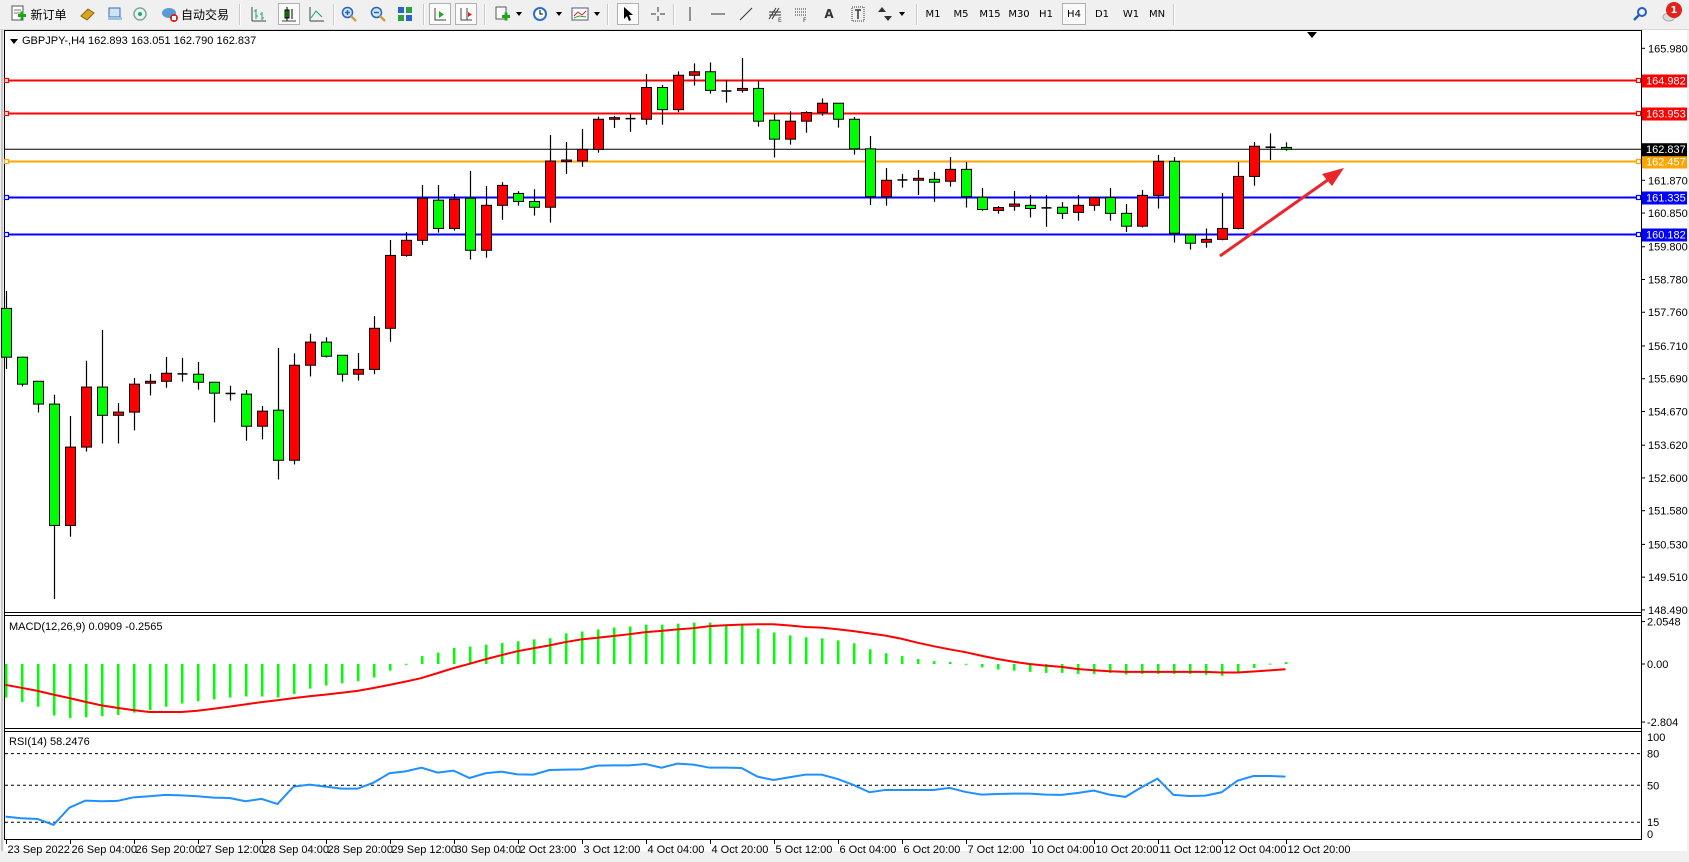 Image resolution: width=1689 pixels, height=862 pixels. What do you see at coordinates (1157, 14) in the screenshot?
I see `timeframe-mn: MN` at bounding box center [1157, 14].